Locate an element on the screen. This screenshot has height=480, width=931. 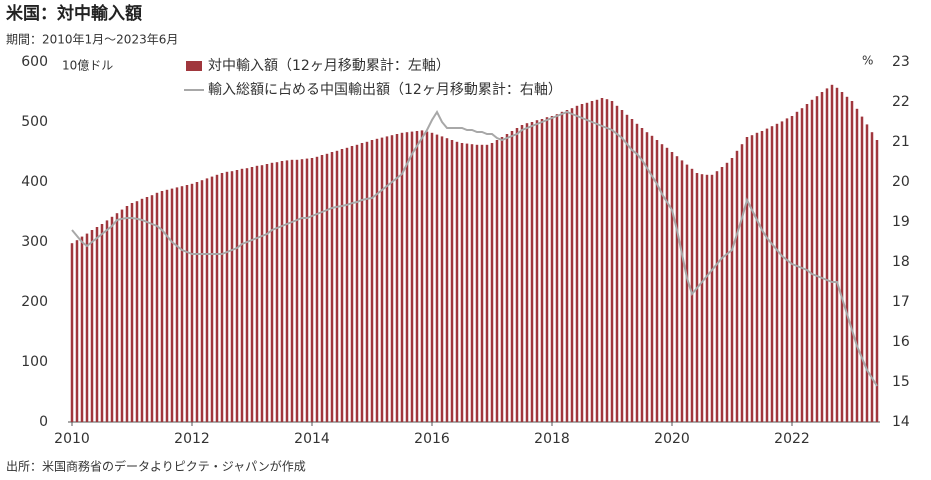
y2-tick-label: 21 is located at coordinates (901, 142).